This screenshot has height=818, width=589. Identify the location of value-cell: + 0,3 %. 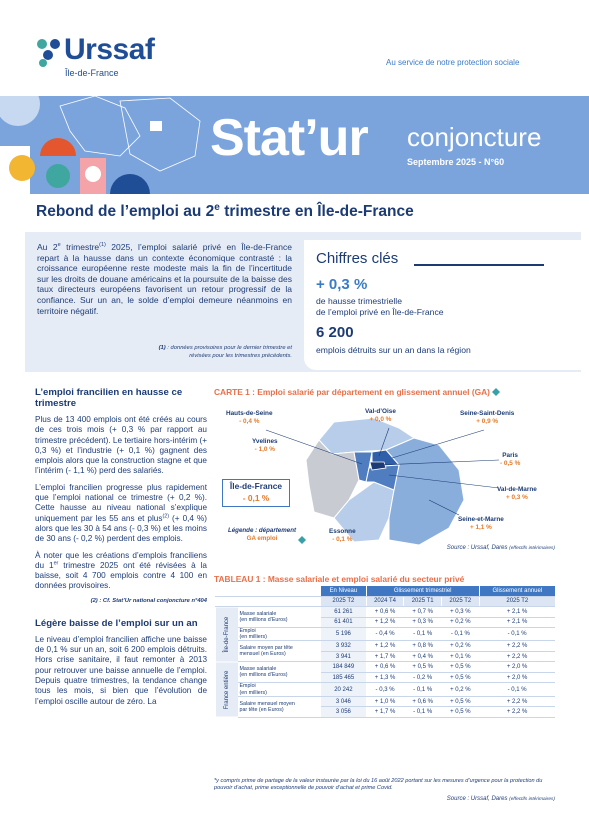
(460, 612).